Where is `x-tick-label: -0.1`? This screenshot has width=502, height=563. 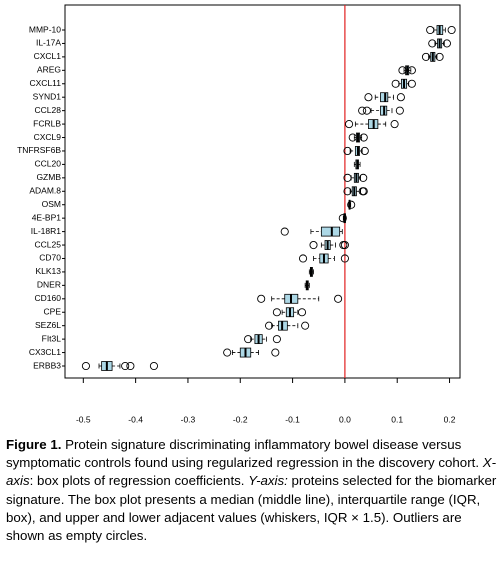 x-tick-label: -0.1 is located at coordinates (292, 419).